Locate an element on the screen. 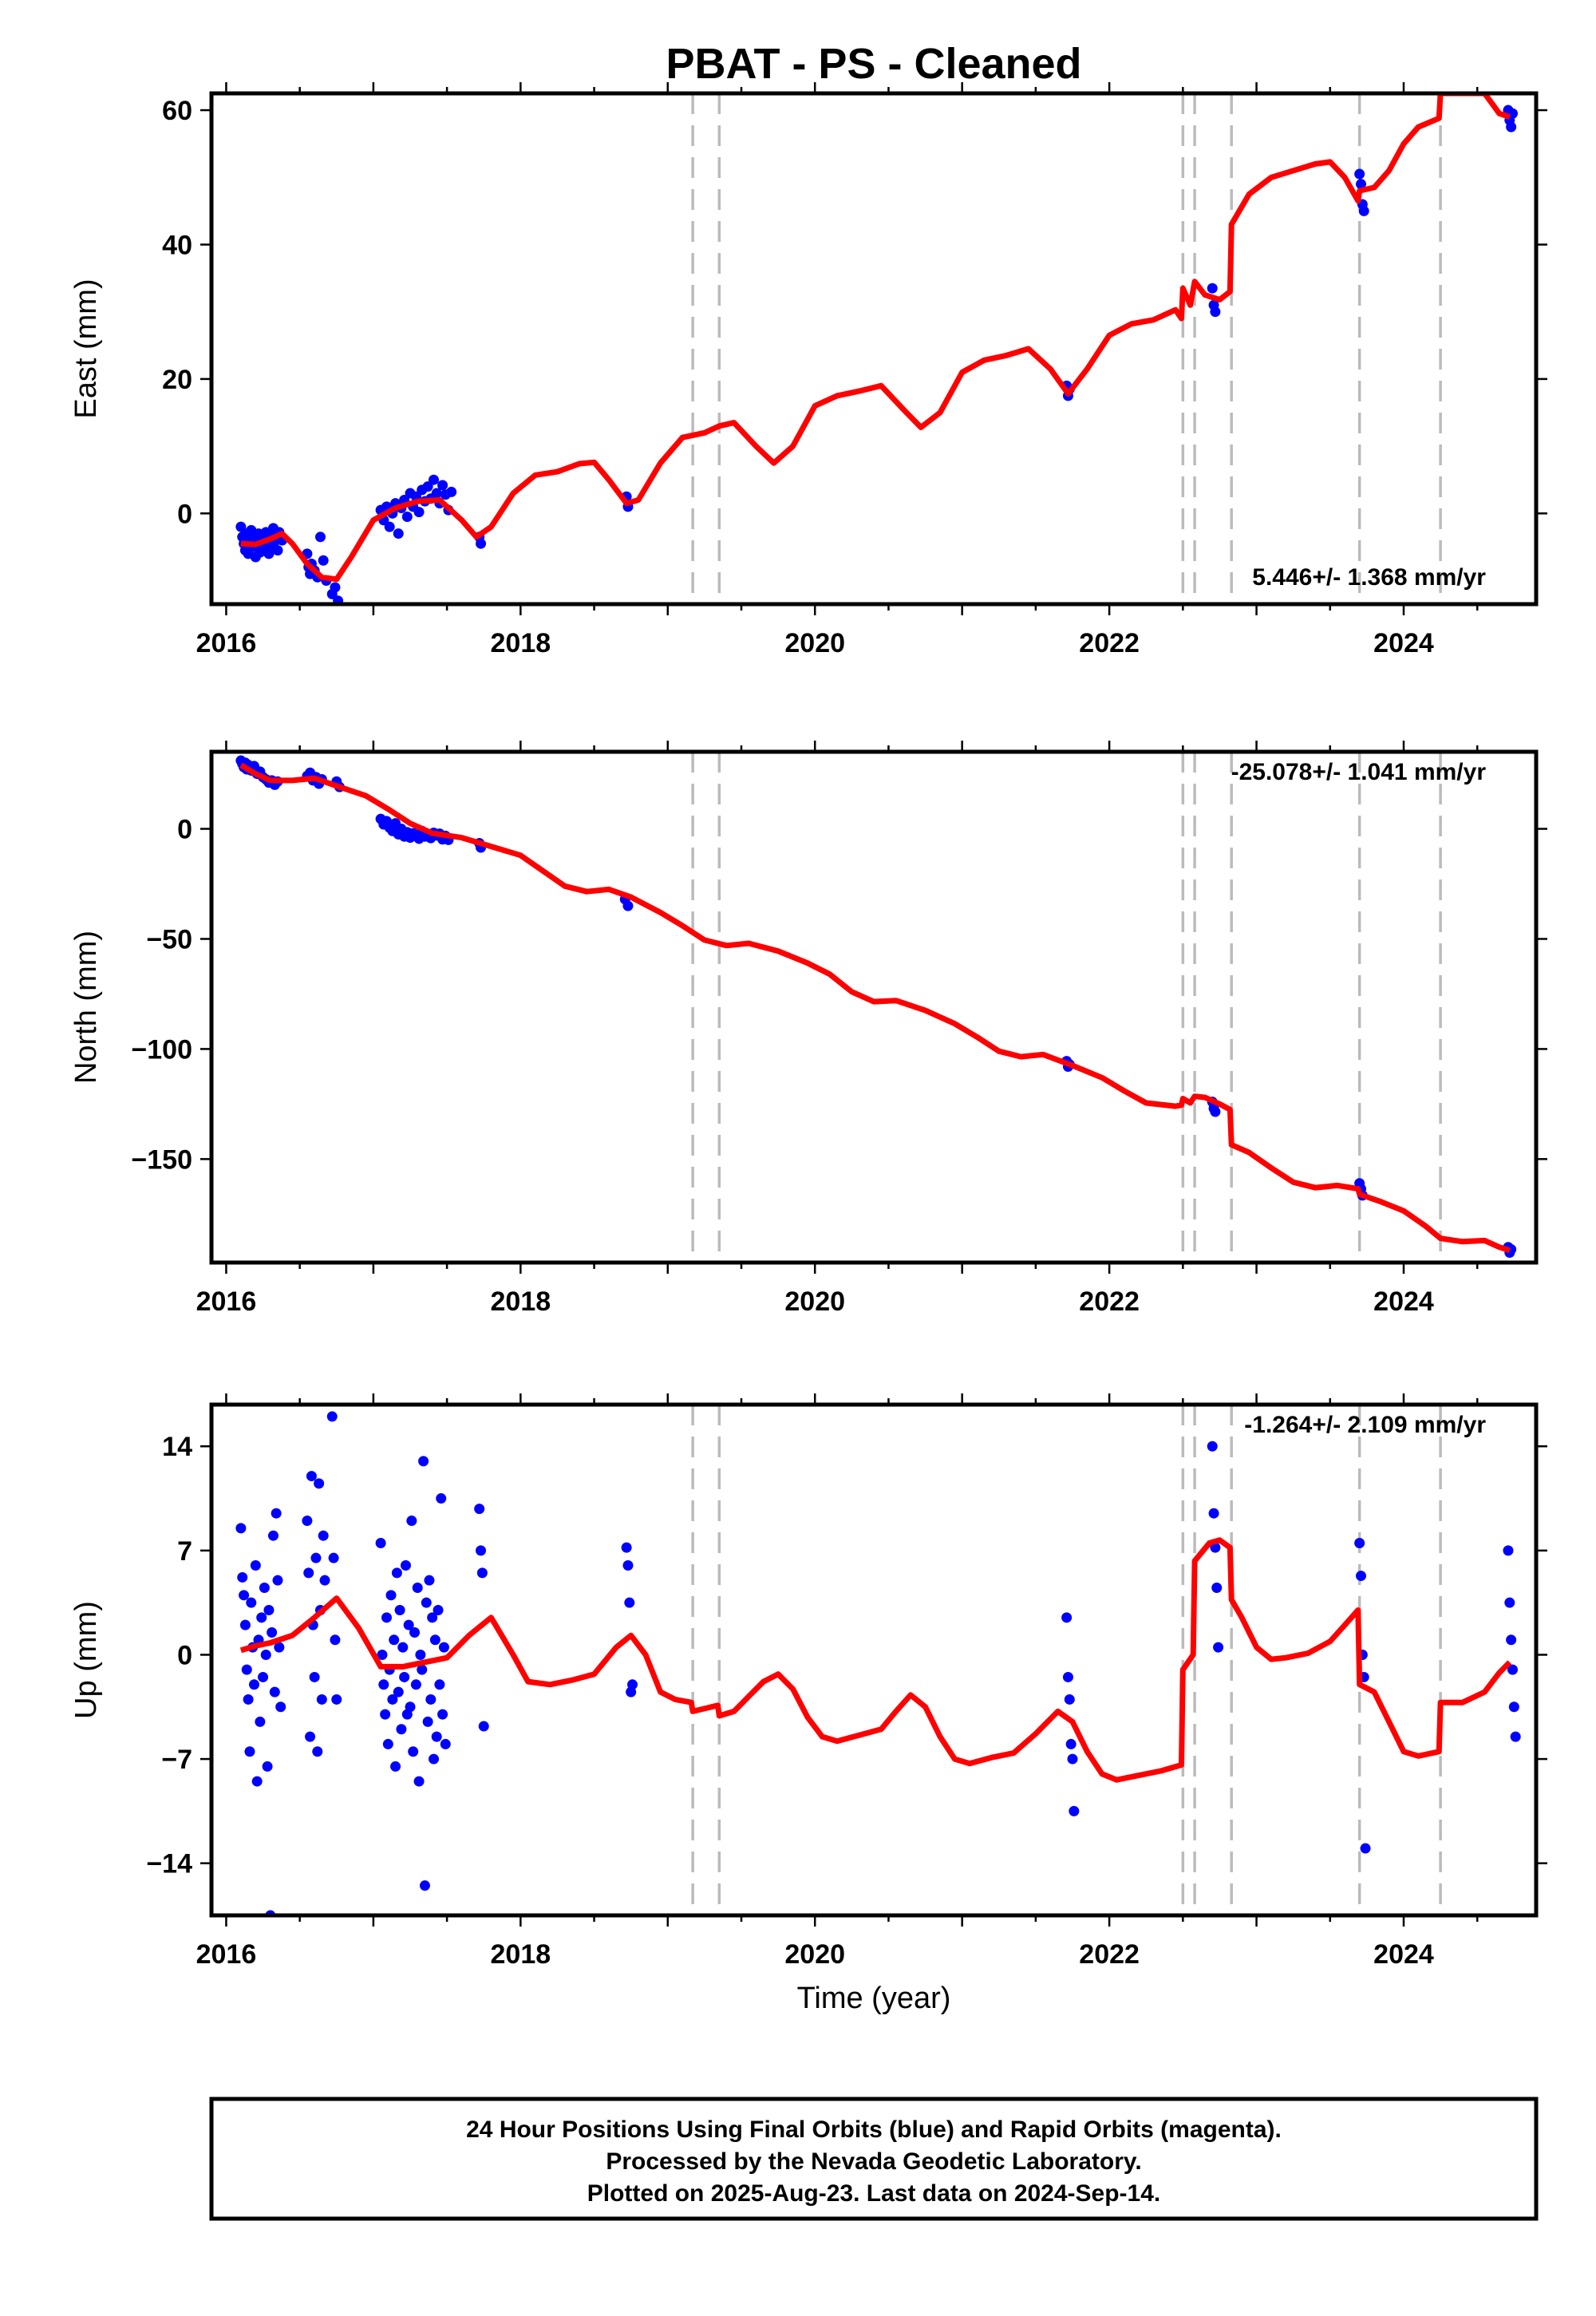 The image size is (1596, 2316). east-y-tick-label: 20 is located at coordinates (177, 380).